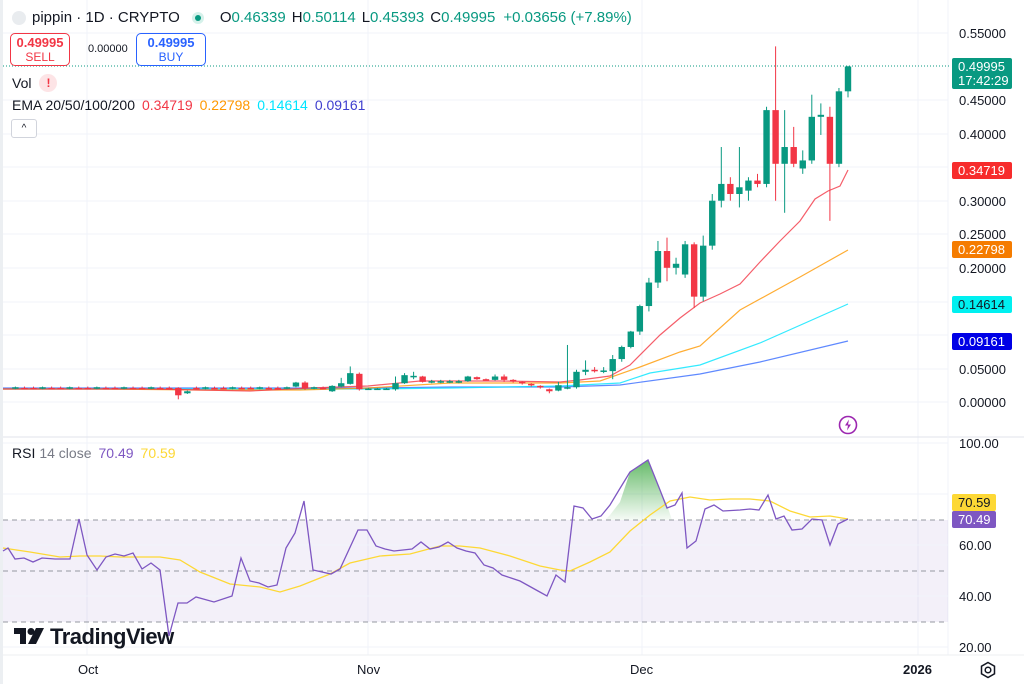 The width and height of the screenshot is (1024, 684). I want to click on chevron-up-icon: ^, so click(24, 128).